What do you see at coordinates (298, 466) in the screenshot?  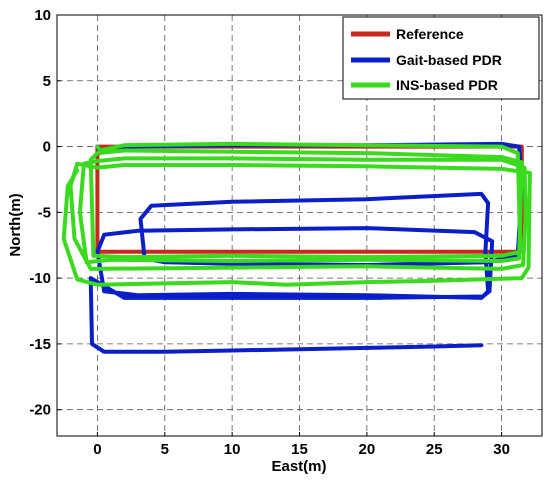 I see `x-axis-label: East(m)` at bounding box center [298, 466].